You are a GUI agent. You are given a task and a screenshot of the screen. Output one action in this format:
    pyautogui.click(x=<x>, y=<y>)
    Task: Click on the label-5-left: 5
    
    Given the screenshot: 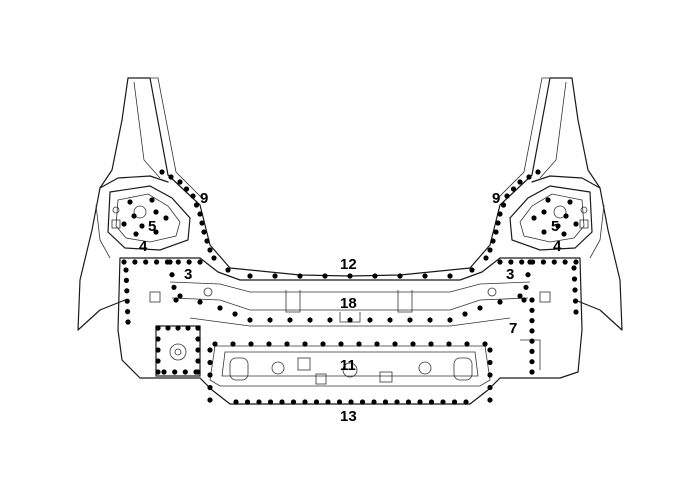 What is the action you would take?
    pyautogui.click(x=152, y=226)
    